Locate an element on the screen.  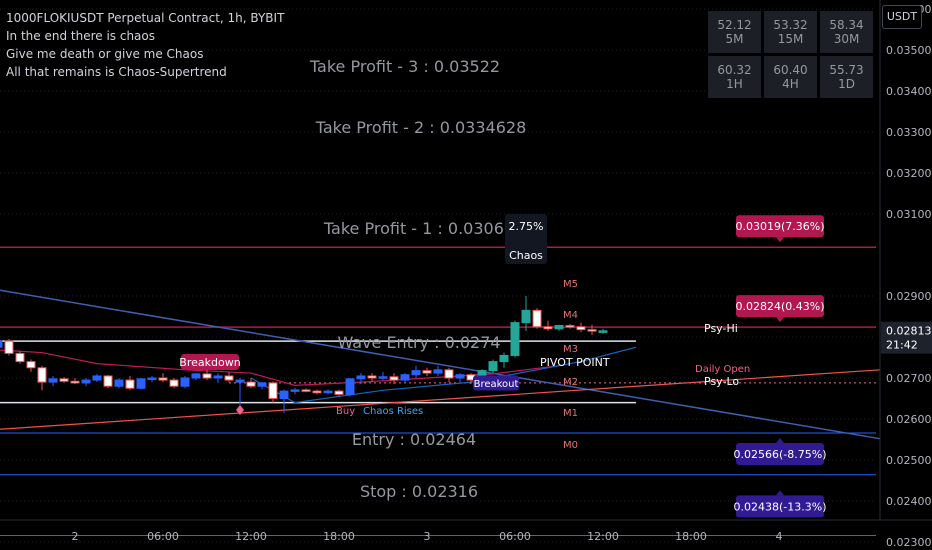
time-tick-label: 06:00 is located at coordinates (163, 536).